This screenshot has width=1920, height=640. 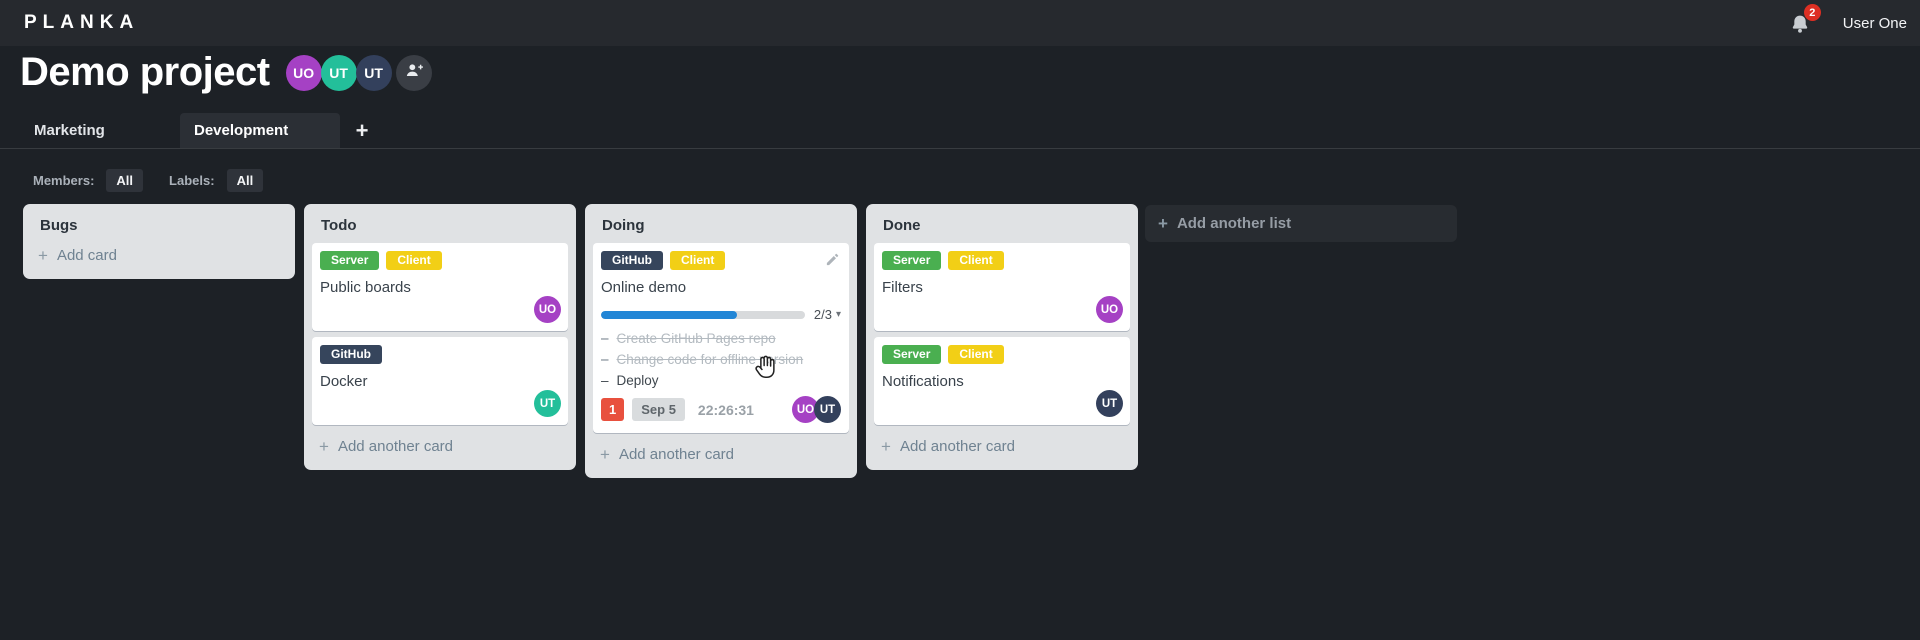 I want to click on progress-bar, so click(x=703, y=314).